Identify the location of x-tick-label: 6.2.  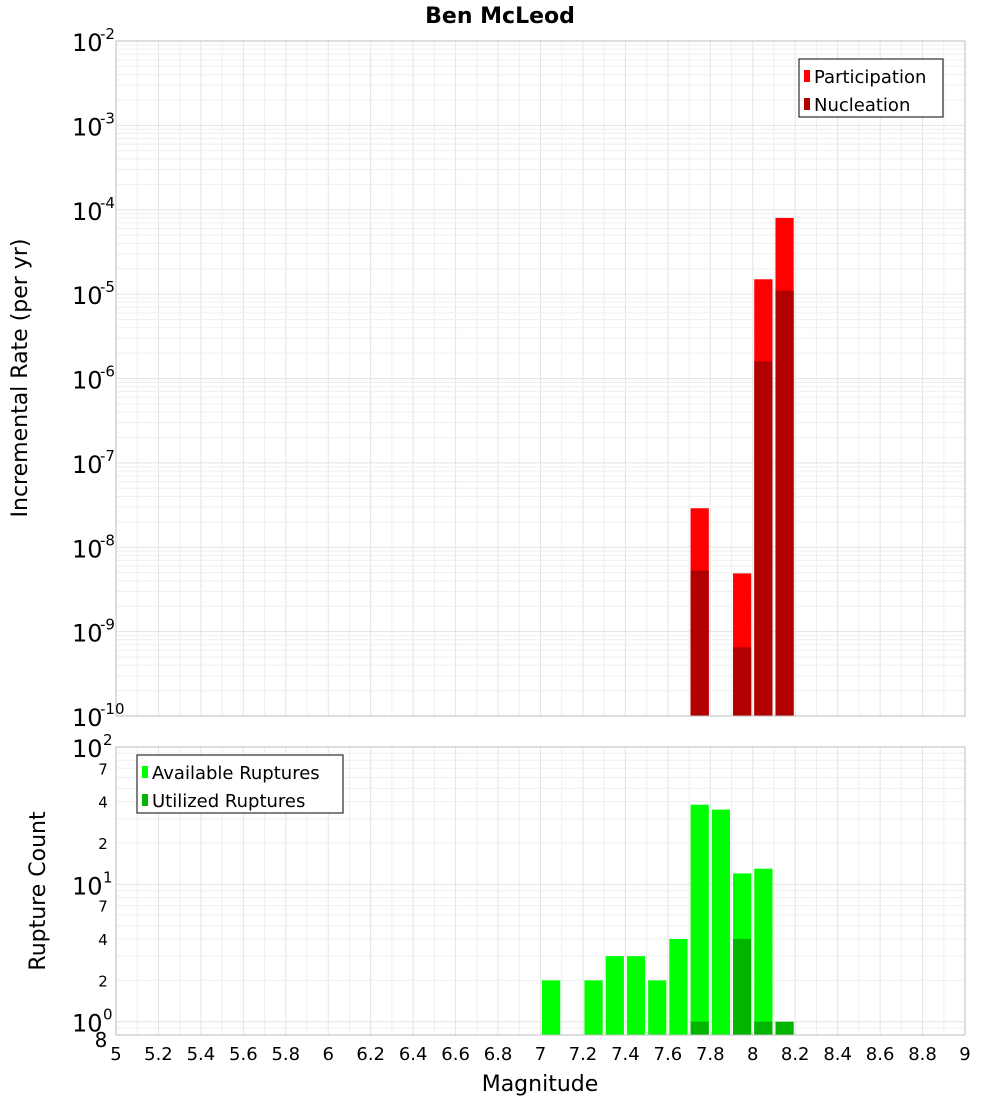
(370, 1054).